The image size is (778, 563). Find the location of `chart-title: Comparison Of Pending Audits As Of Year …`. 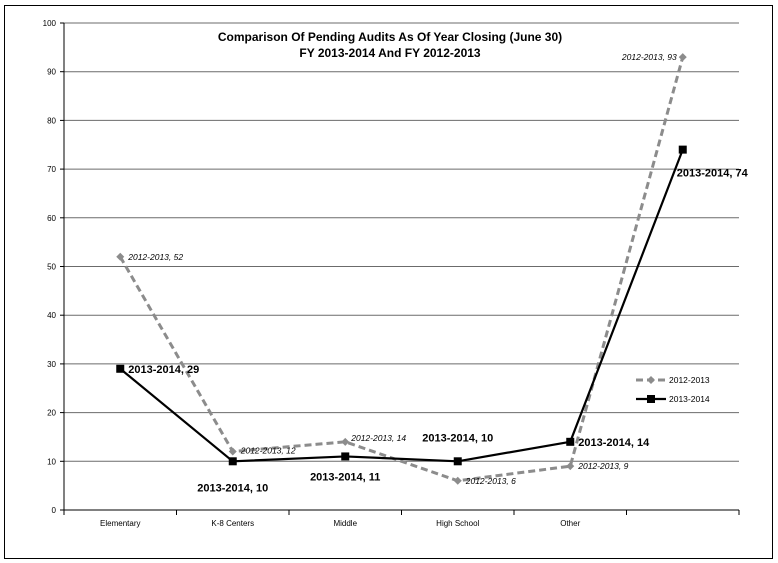

chart-title: Comparison Of Pending Audits As Of Year … is located at coordinates (390, 37).